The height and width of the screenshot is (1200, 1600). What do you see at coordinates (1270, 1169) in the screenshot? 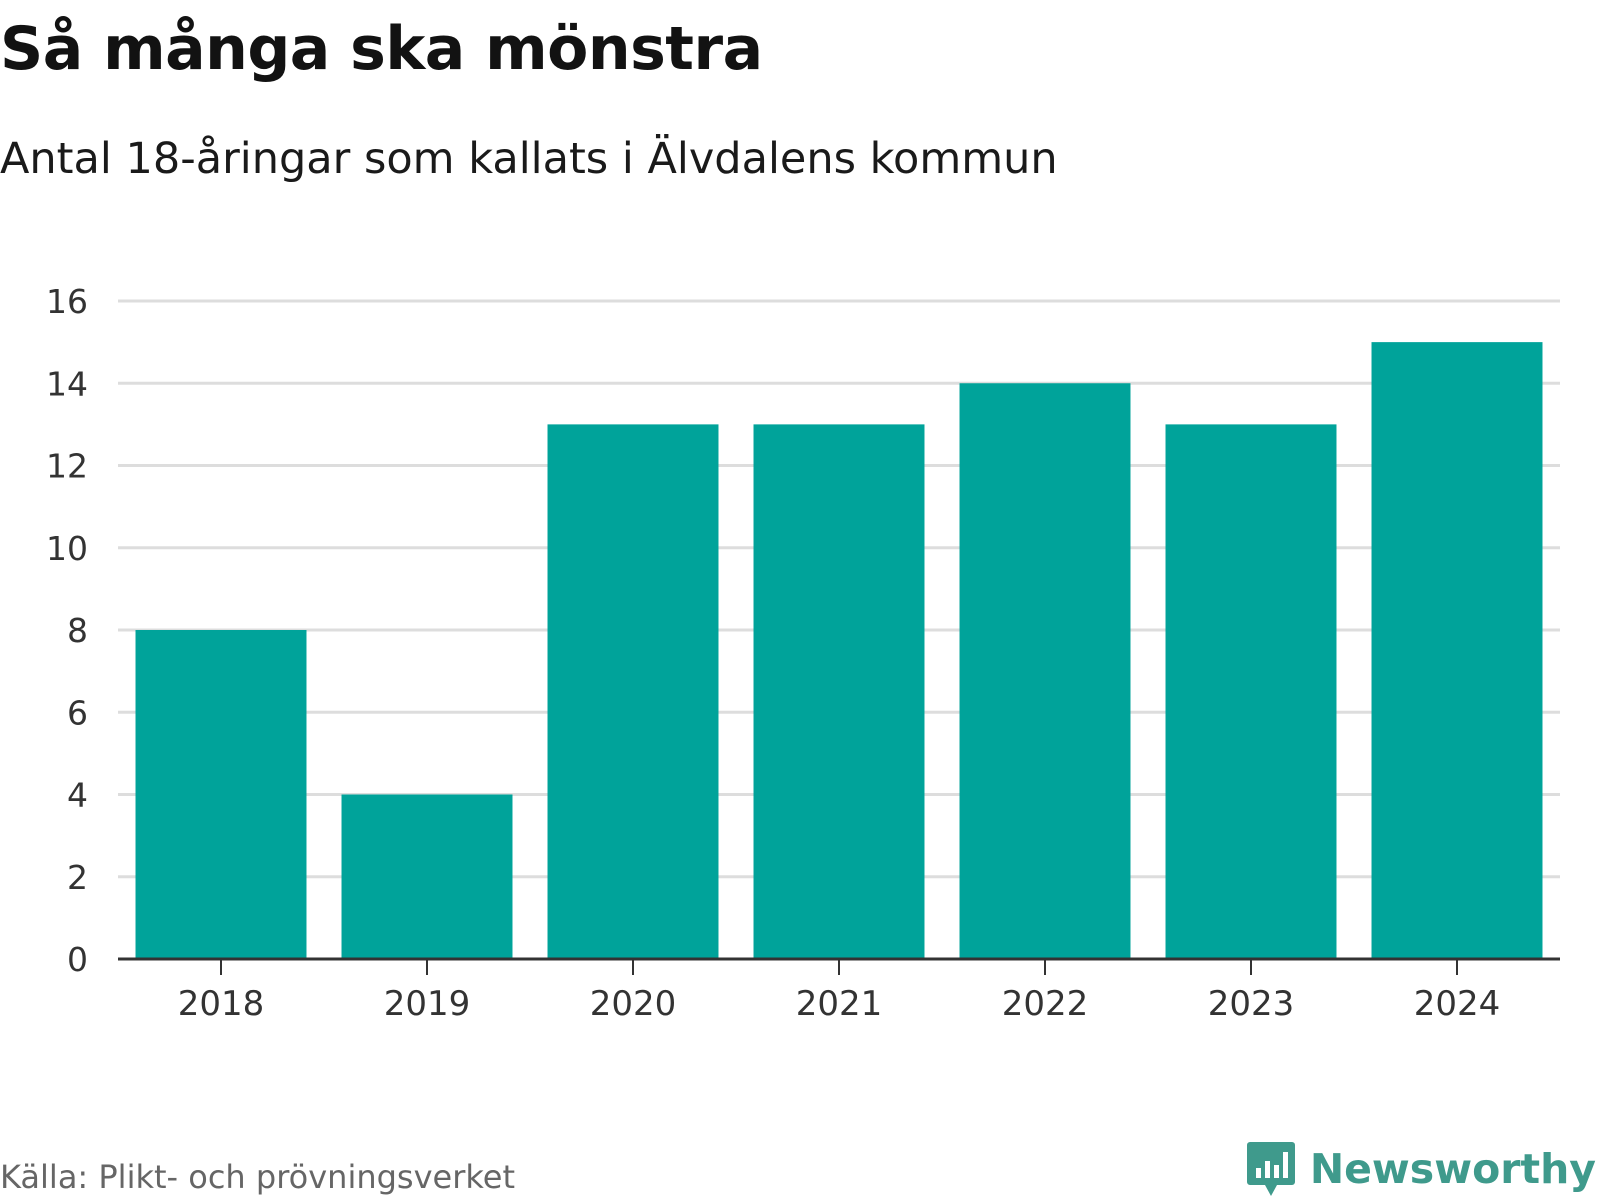
I see `newsworthy-logo-icon` at bounding box center [1270, 1169].